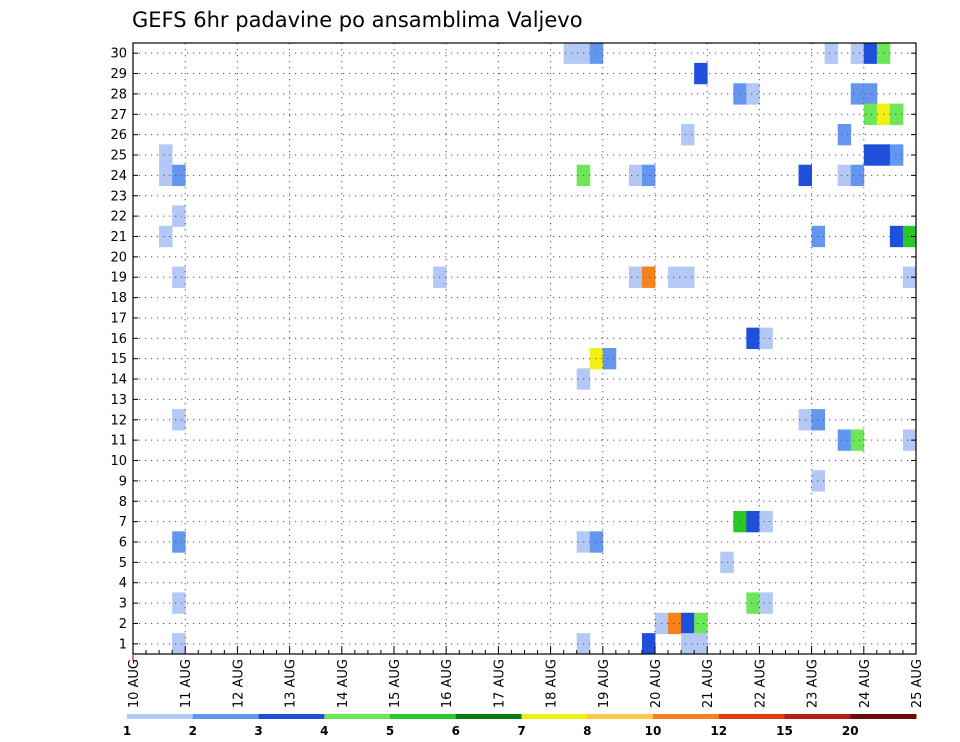 The width and height of the screenshot is (960, 742). What do you see at coordinates (127, 731) in the screenshot?
I see `colorbar-label: 1` at bounding box center [127, 731].